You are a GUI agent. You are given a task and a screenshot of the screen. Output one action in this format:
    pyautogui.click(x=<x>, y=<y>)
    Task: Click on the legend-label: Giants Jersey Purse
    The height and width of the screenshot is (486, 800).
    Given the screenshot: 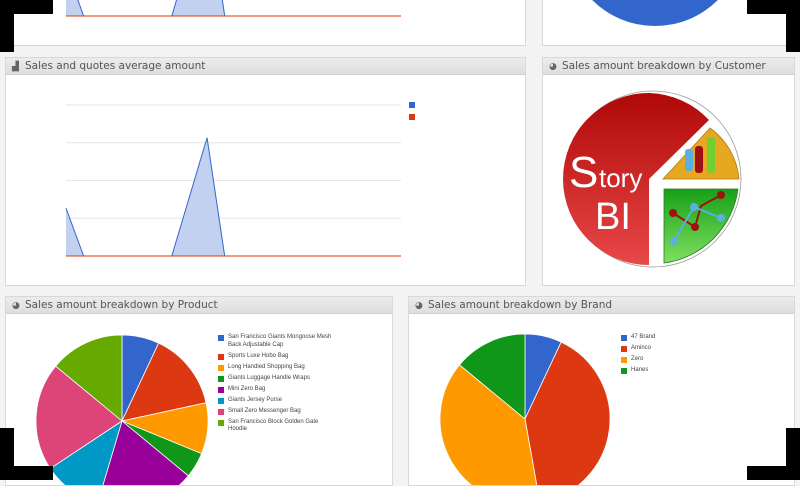 What is the action you would take?
    pyautogui.click(x=255, y=401)
    